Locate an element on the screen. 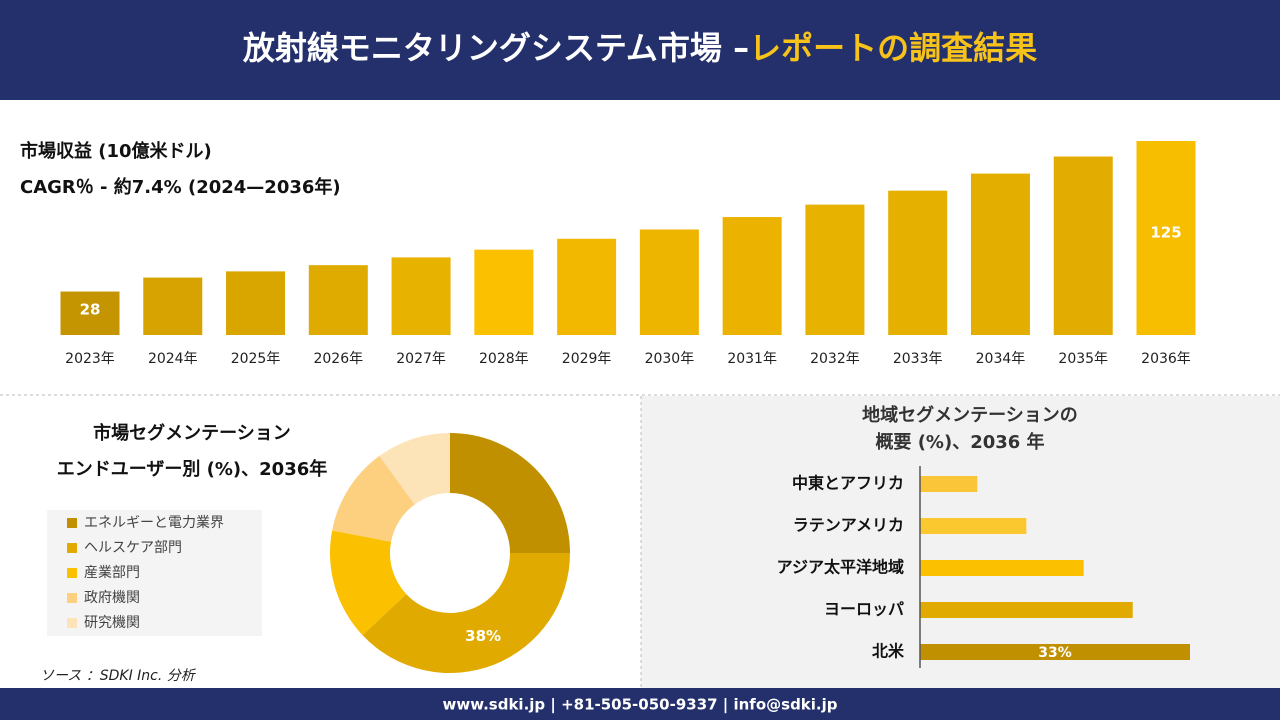 This screenshot has height=724, width=1280. x-tick-label: 2033年 is located at coordinates (918, 359).